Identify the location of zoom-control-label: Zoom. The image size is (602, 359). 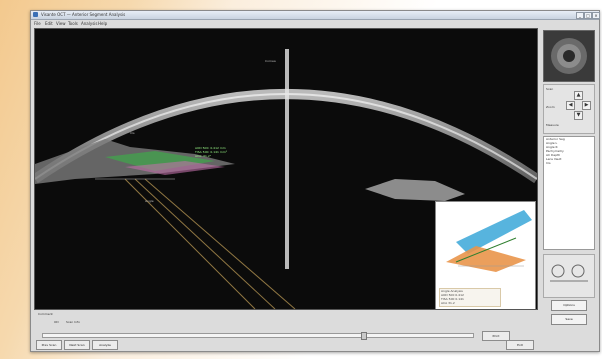
(550, 107).